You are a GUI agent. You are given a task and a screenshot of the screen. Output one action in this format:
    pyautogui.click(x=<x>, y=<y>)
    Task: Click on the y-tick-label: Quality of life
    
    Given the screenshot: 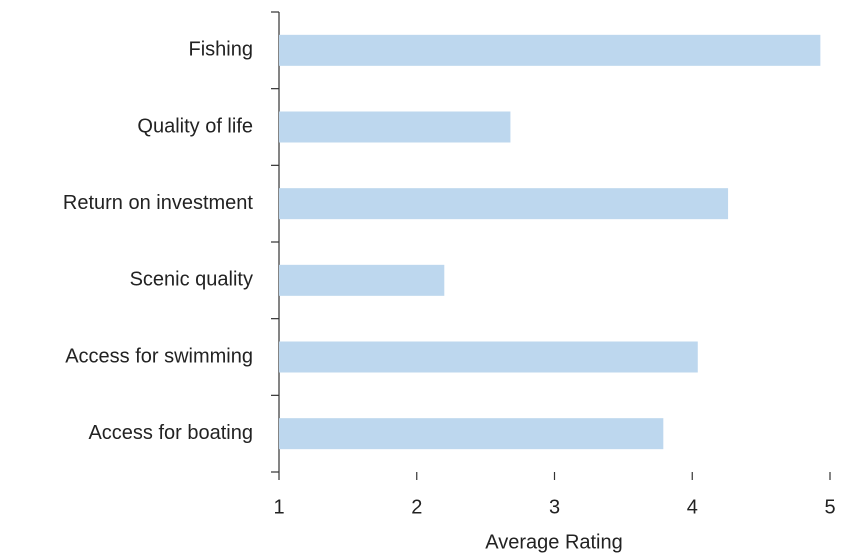 What is the action you would take?
    pyautogui.click(x=195, y=126)
    